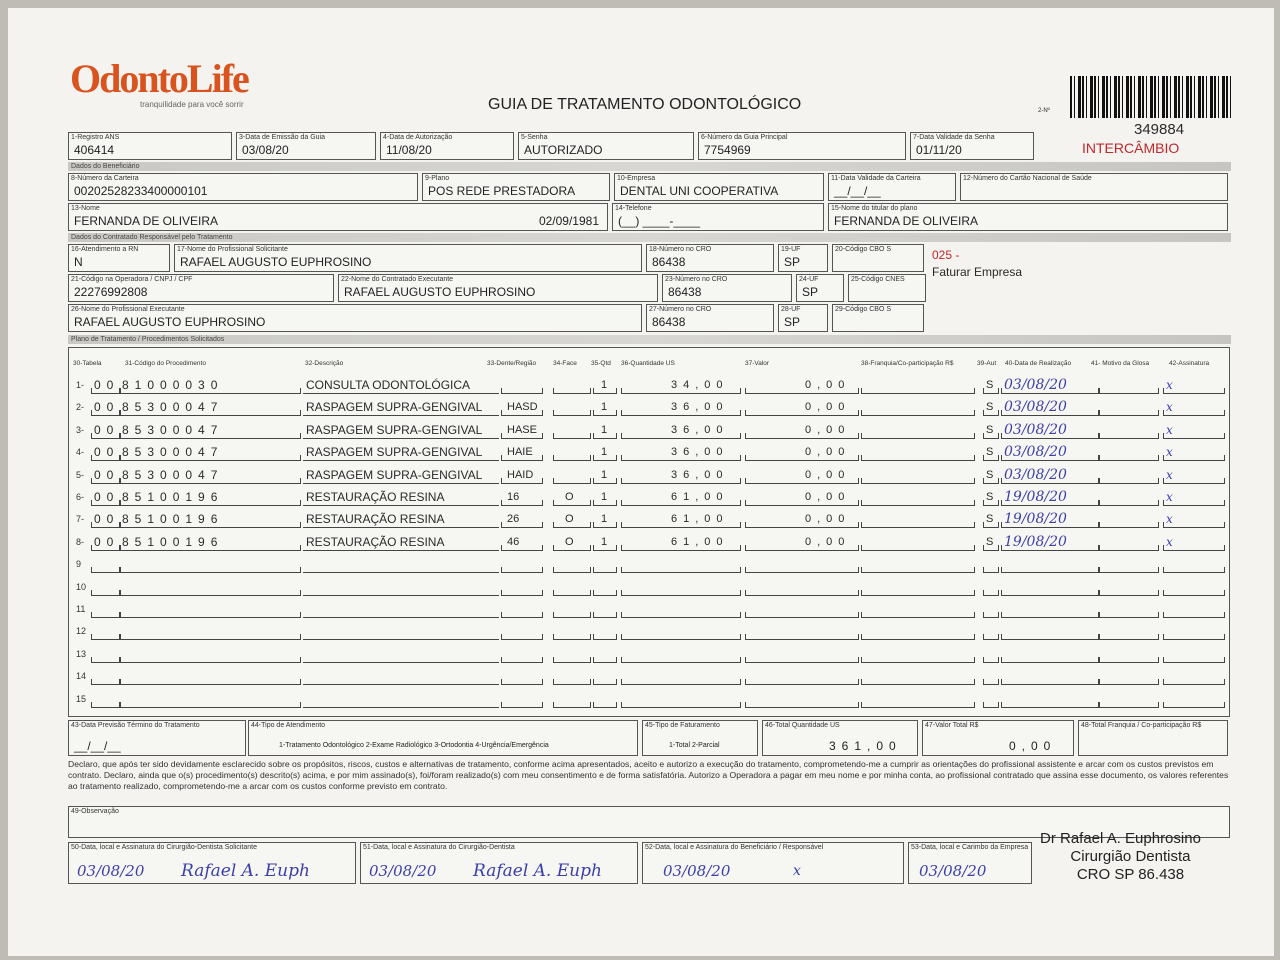  I want to click on cell-us: 61,00, so click(700, 497).